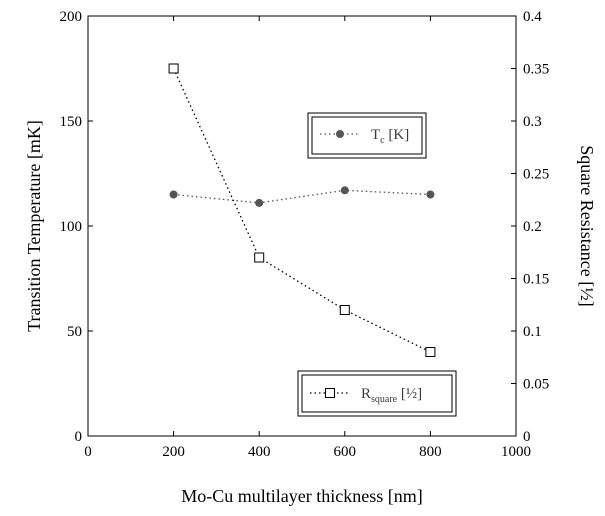 The image size is (605, 516). Describe the element at coordinates (71, 227) in the screenshot. I see `left-y-tick-label: 100` at that location.